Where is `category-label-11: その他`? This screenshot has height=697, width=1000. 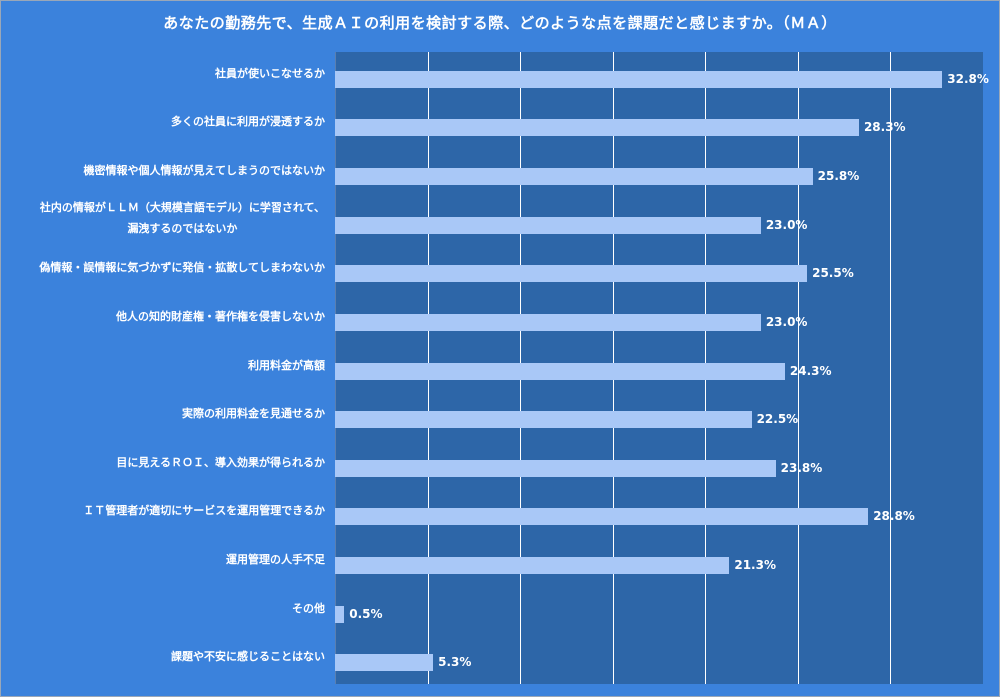 category-label-11: その他 is located at coordinates (308, 608).